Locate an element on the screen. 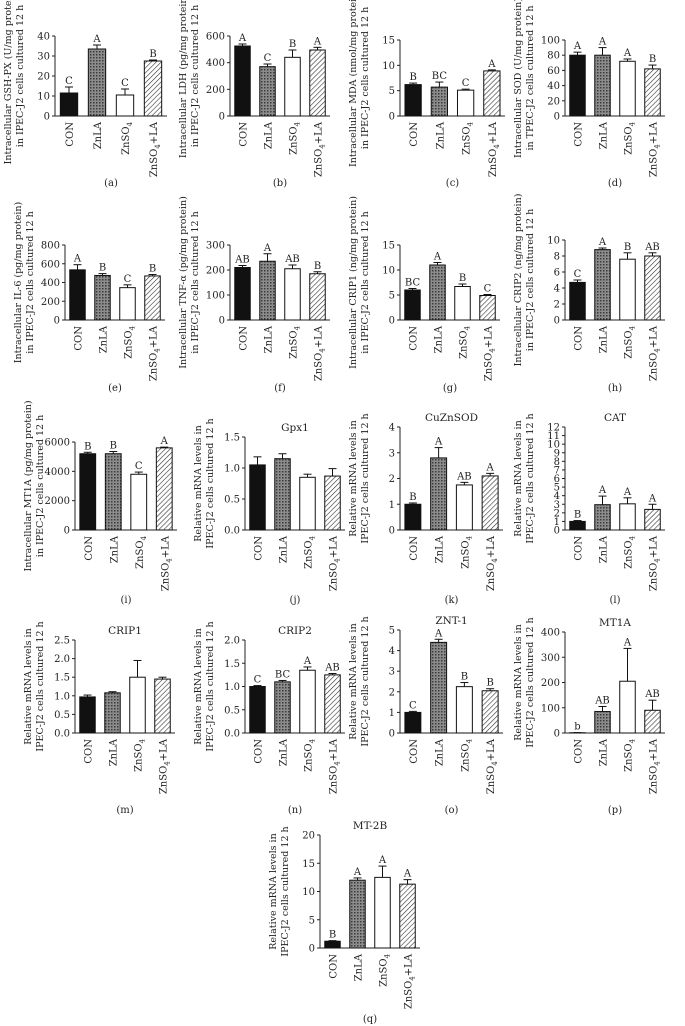 The image size is (685, 1026). y-tick-label: 1.5 is located at coordinates (232, 664).